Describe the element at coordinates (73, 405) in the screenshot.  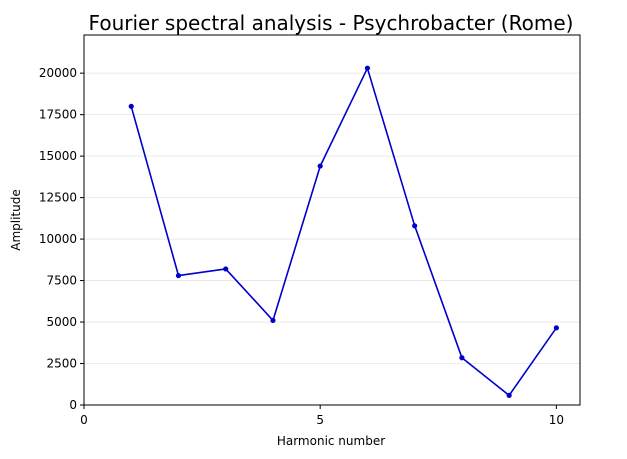
I see `y-tick-label: 0` at that location.